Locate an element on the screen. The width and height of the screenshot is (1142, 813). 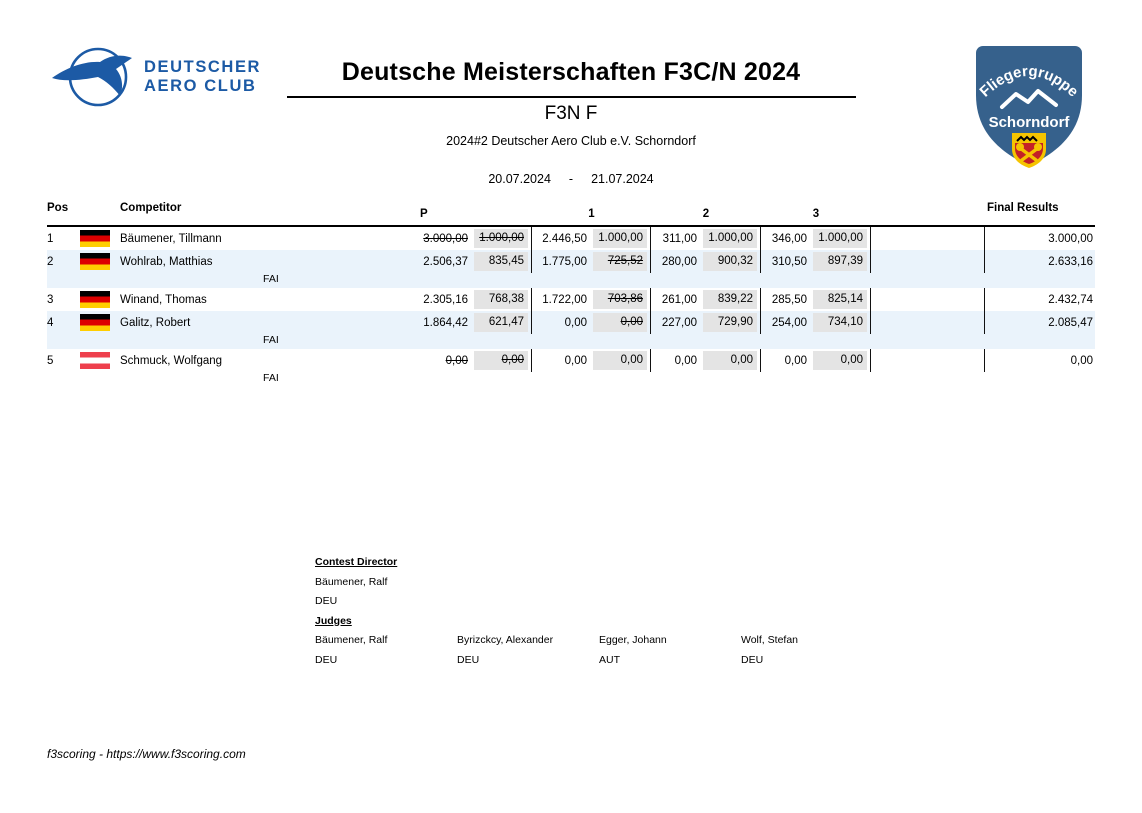
final-result-value: 2.432,74 is located at coordinates (1070, 299).